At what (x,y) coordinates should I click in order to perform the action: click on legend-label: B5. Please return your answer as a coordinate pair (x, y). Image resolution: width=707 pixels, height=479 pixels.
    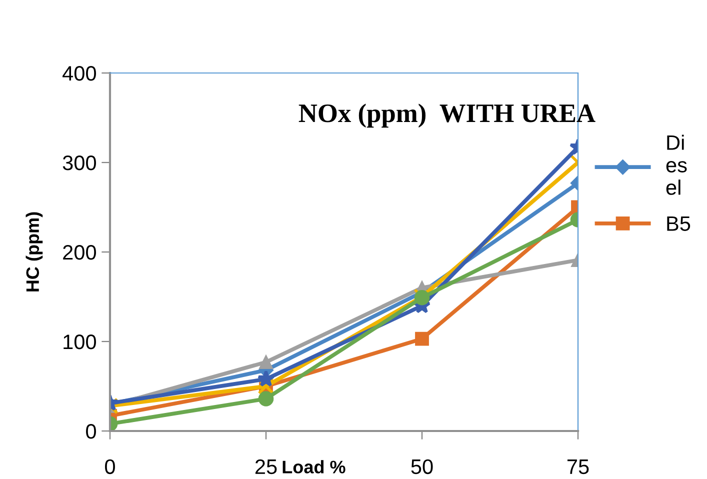
    Looking at the image, I should click on (678, 223).